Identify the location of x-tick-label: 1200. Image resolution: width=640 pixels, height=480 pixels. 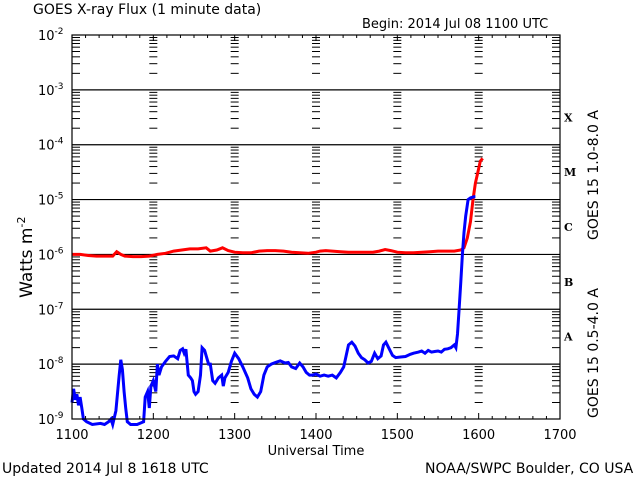
(153, 435).